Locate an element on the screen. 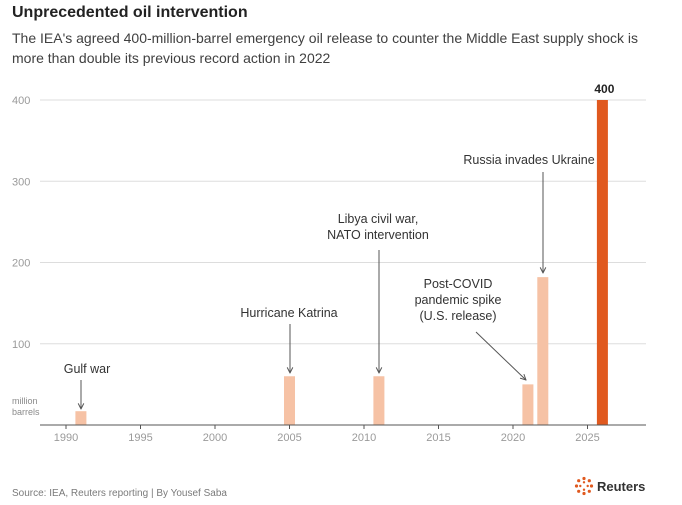 The width and height of the screenshot is (682, 505). x-tick-label: 1995 is located at coordinates (140, 438).